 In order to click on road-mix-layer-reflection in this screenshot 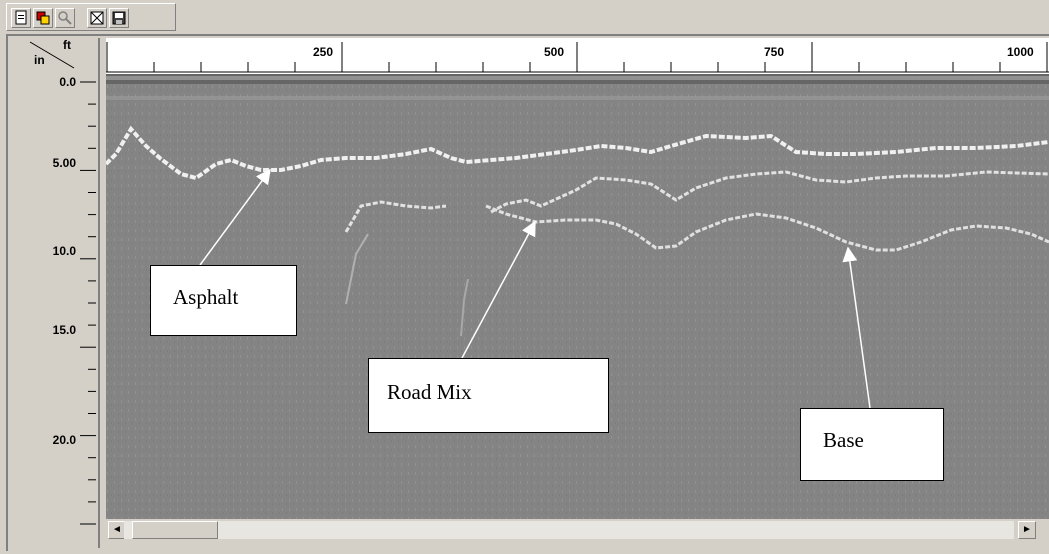, I will do `click(696, 201)`.